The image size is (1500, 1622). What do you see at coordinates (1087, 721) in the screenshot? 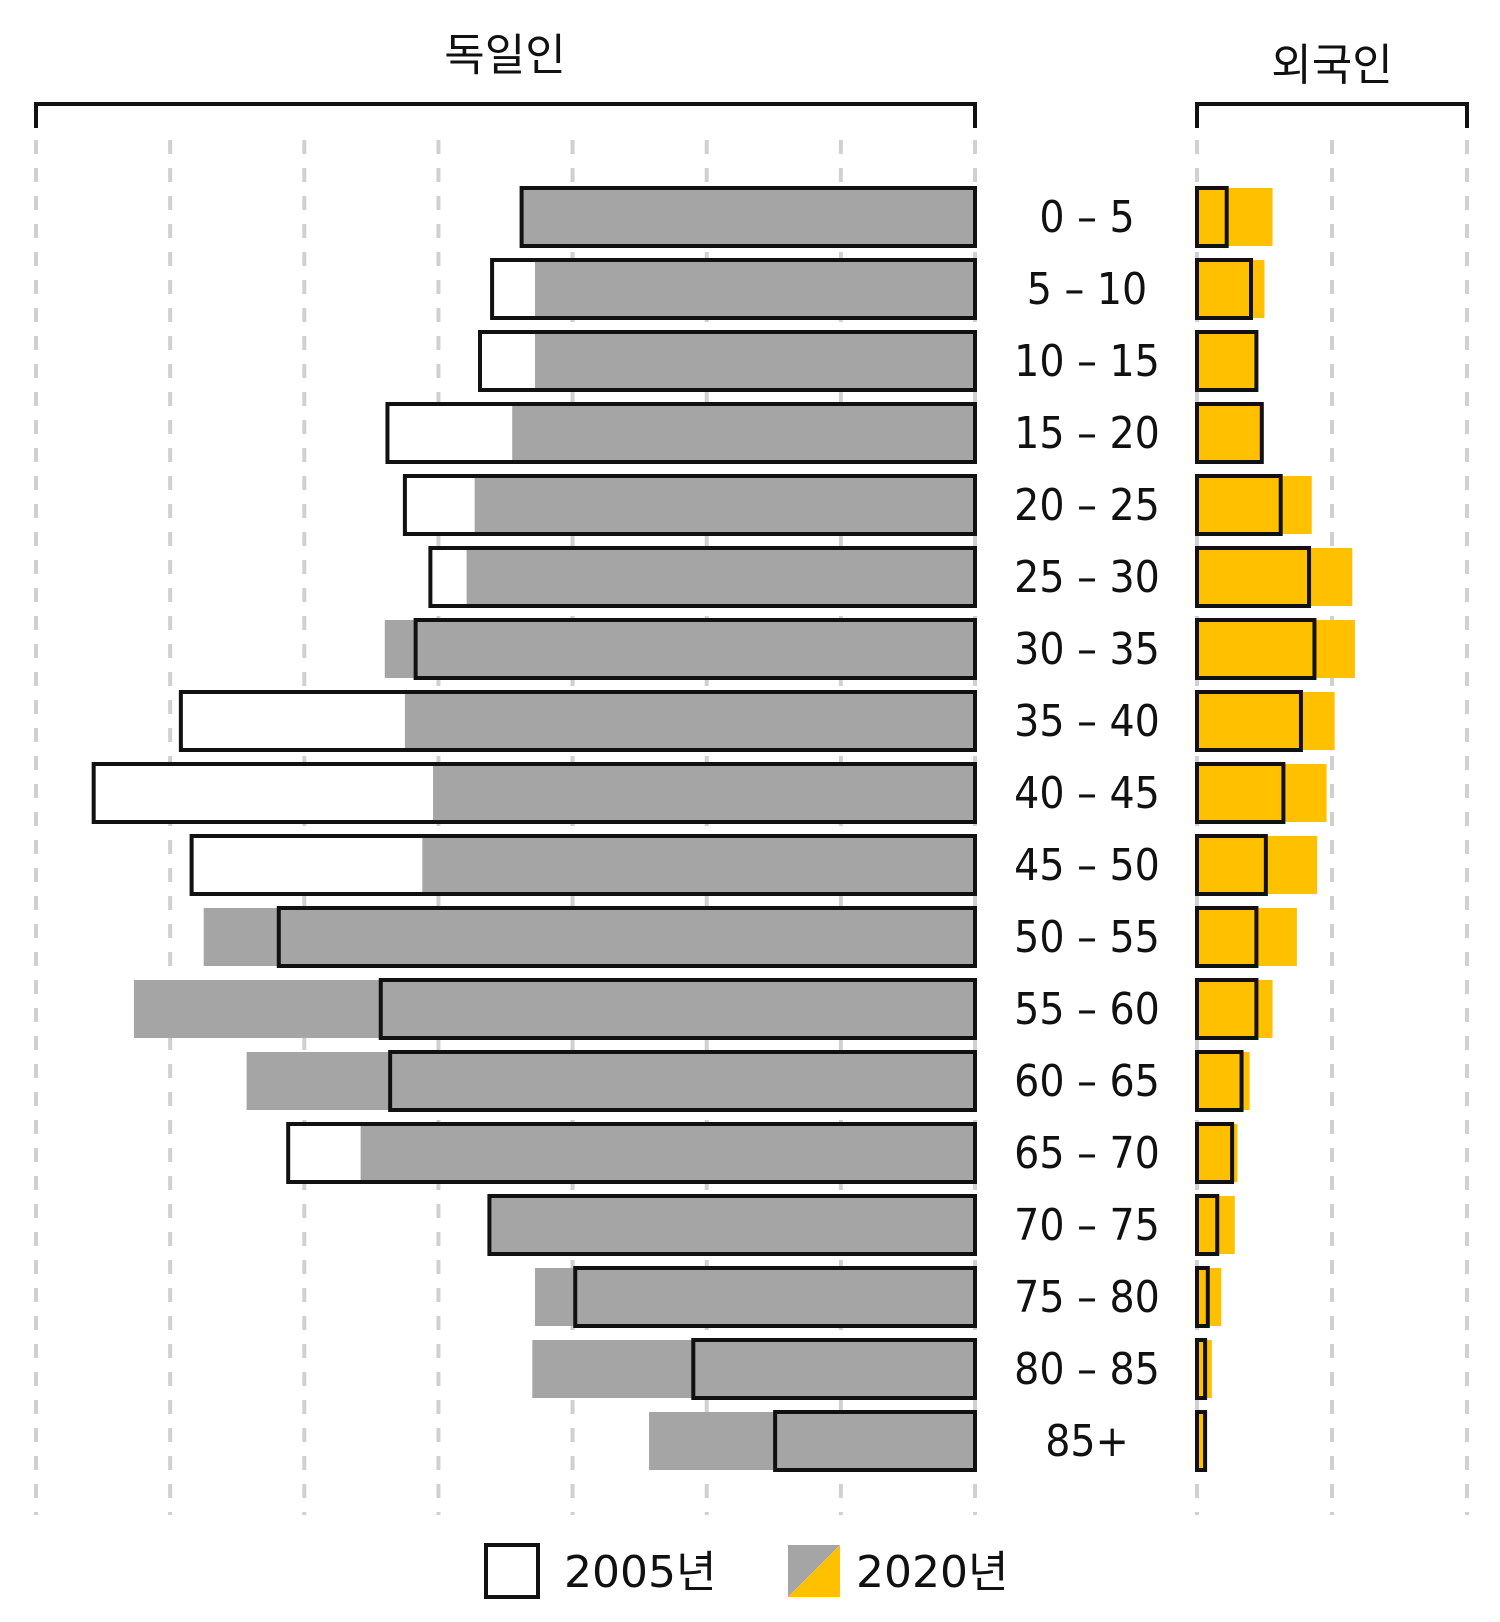
I see `age-group-label: 35 – 40` at bounding box center [1087, 721].